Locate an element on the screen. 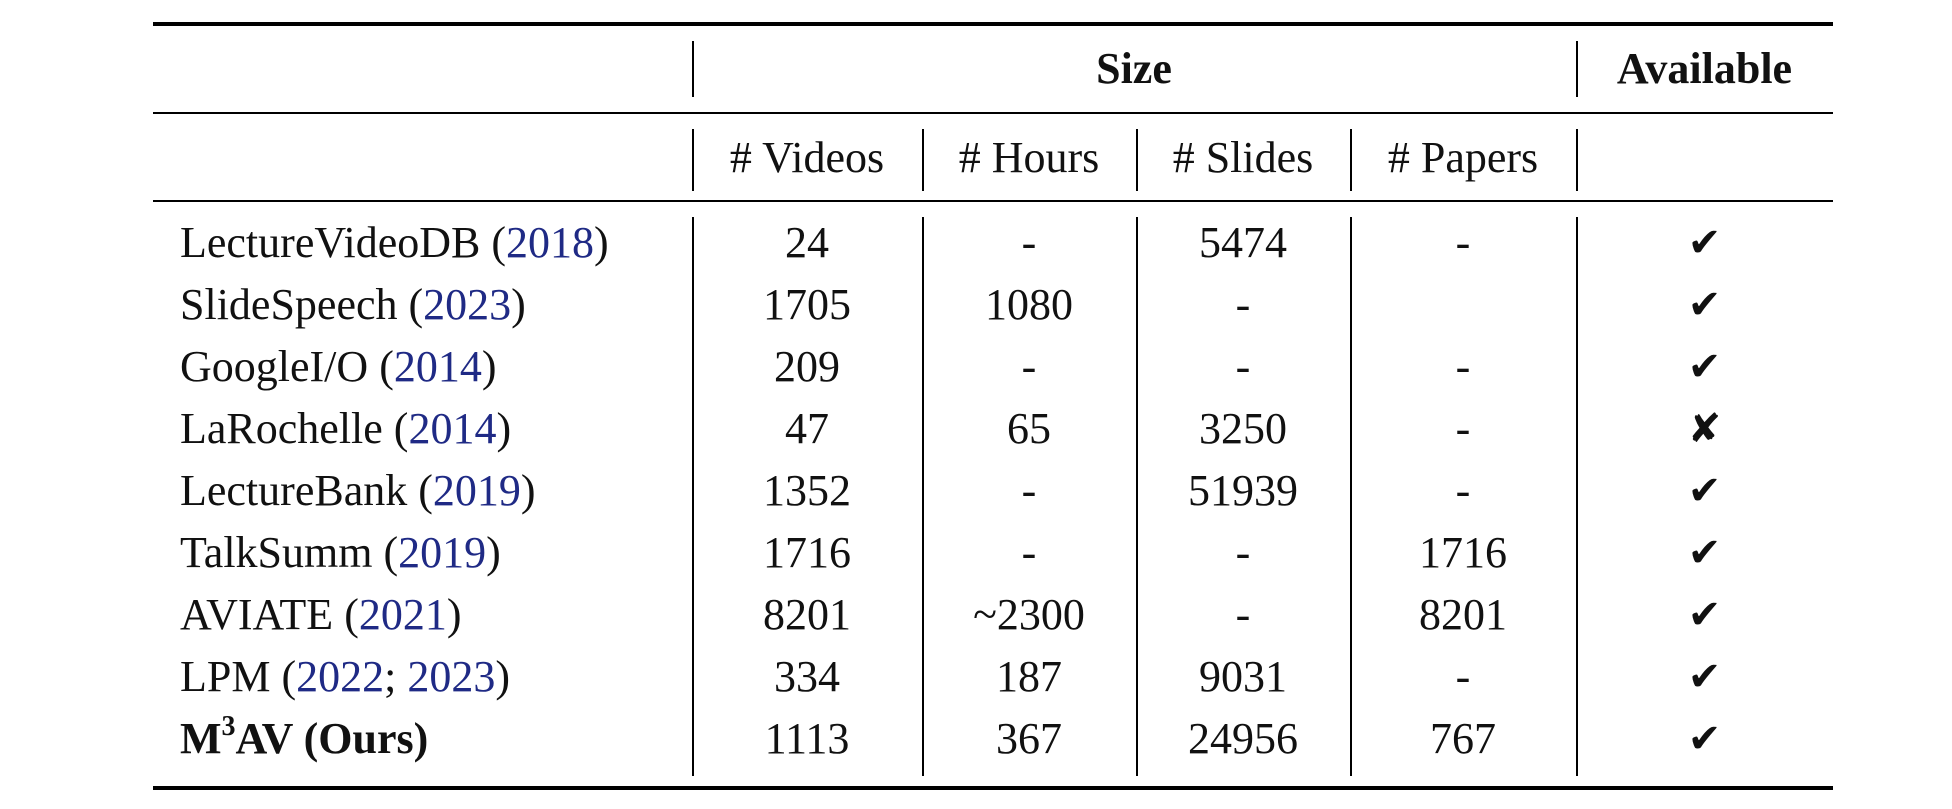 This screenshot has height=809, width=1952. dataset-name-cell: AVIATE (2021) is located at coordinates (321, 614).